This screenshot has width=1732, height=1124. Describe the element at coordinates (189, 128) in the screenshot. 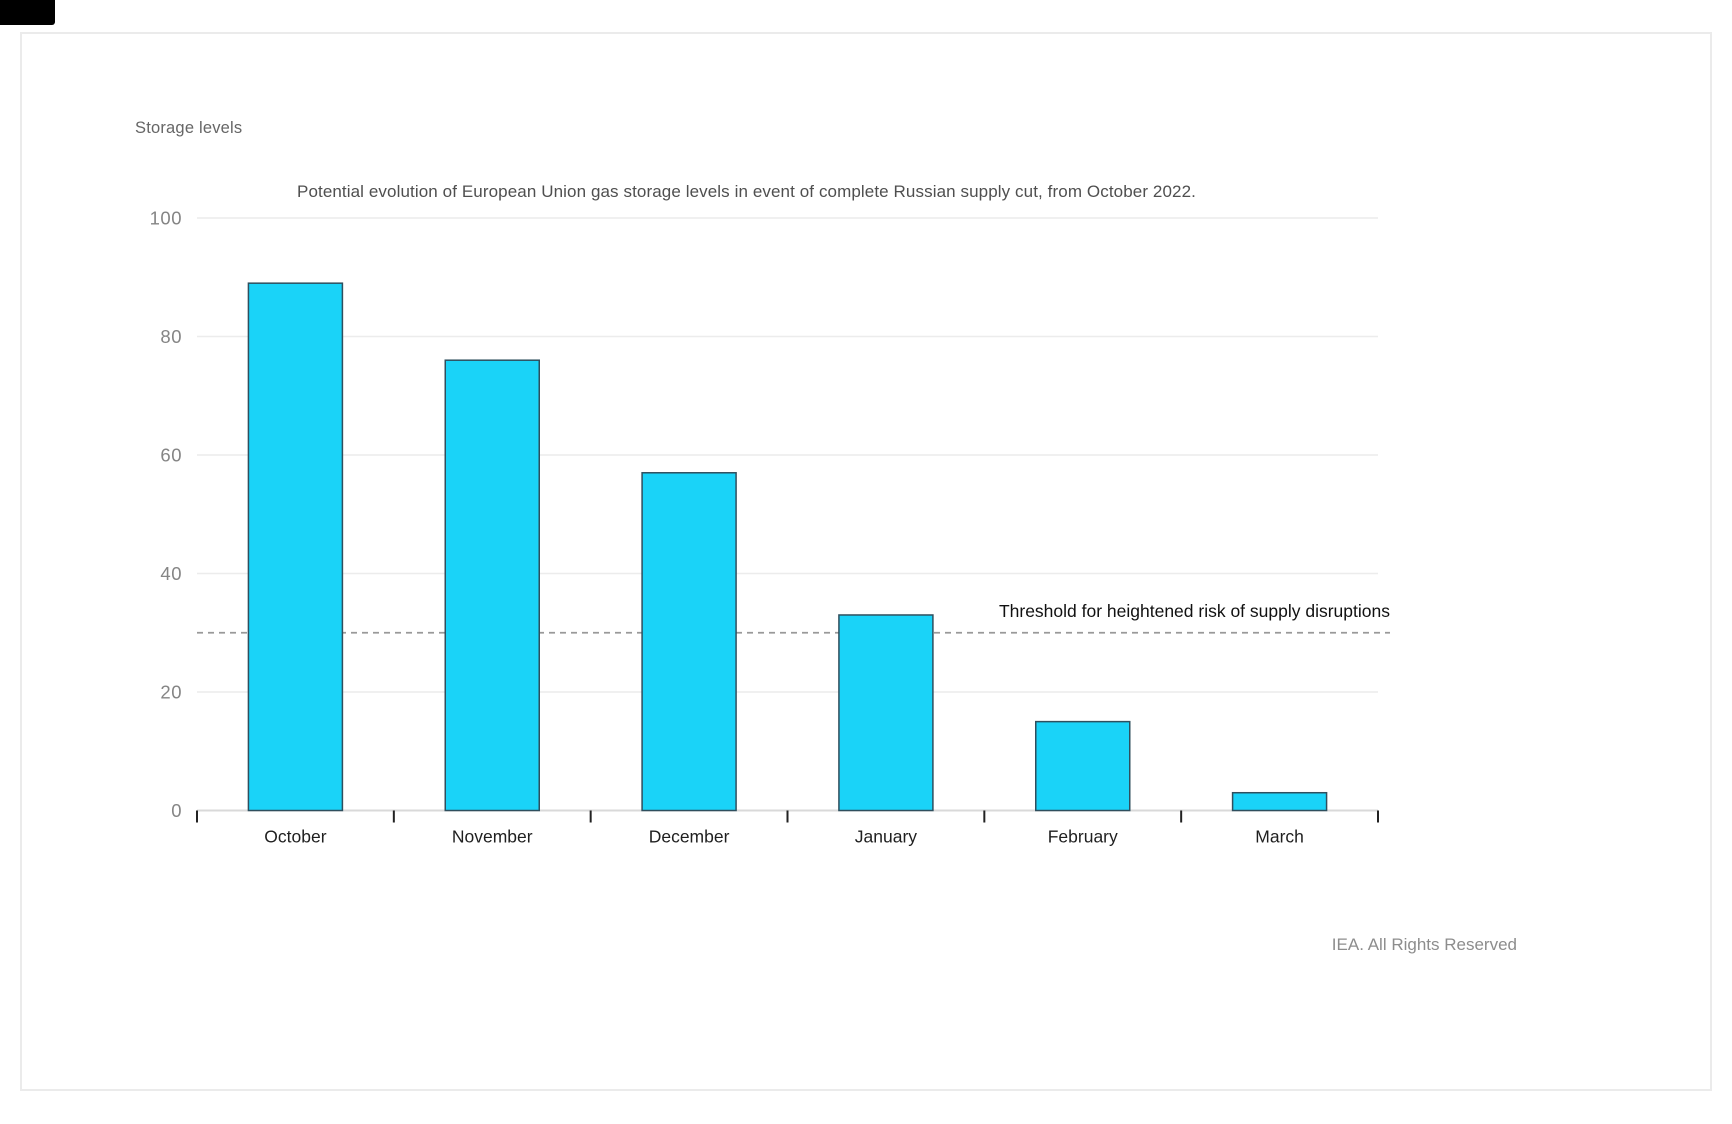

I see `y-axis-title: Storage levels` at that location.